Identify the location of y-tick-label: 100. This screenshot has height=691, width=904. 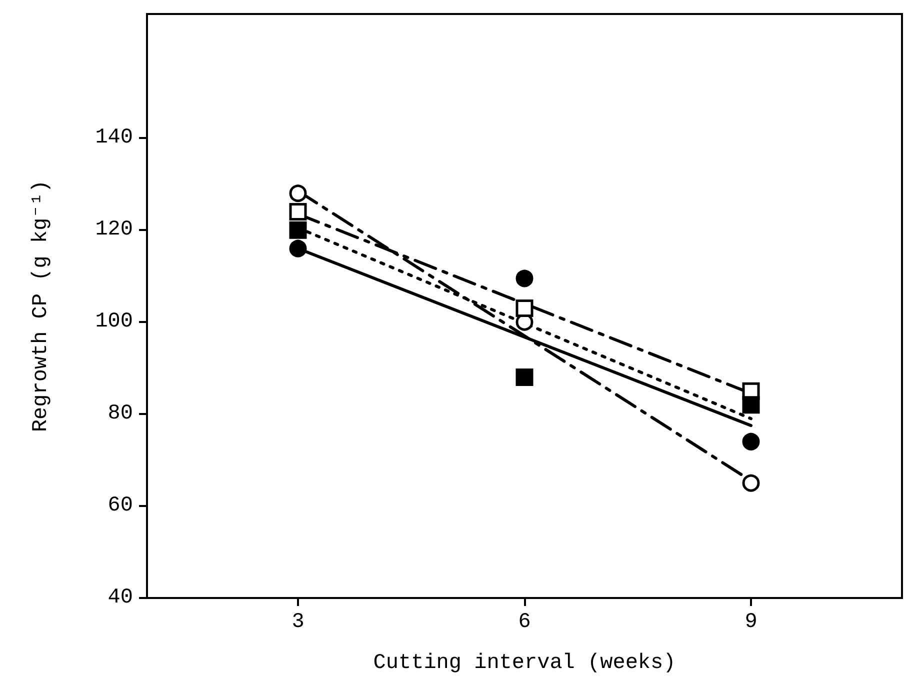
(114, 322).